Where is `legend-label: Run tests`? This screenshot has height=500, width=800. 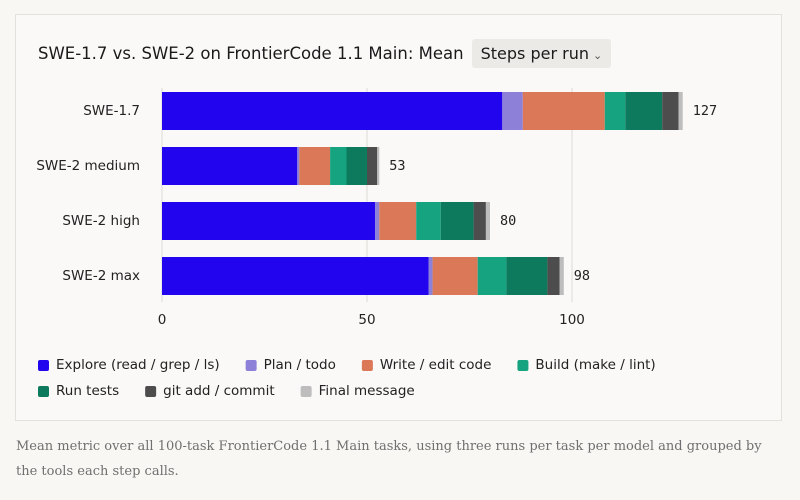
legend-label: Run tests is located at coordinates (87, 391).